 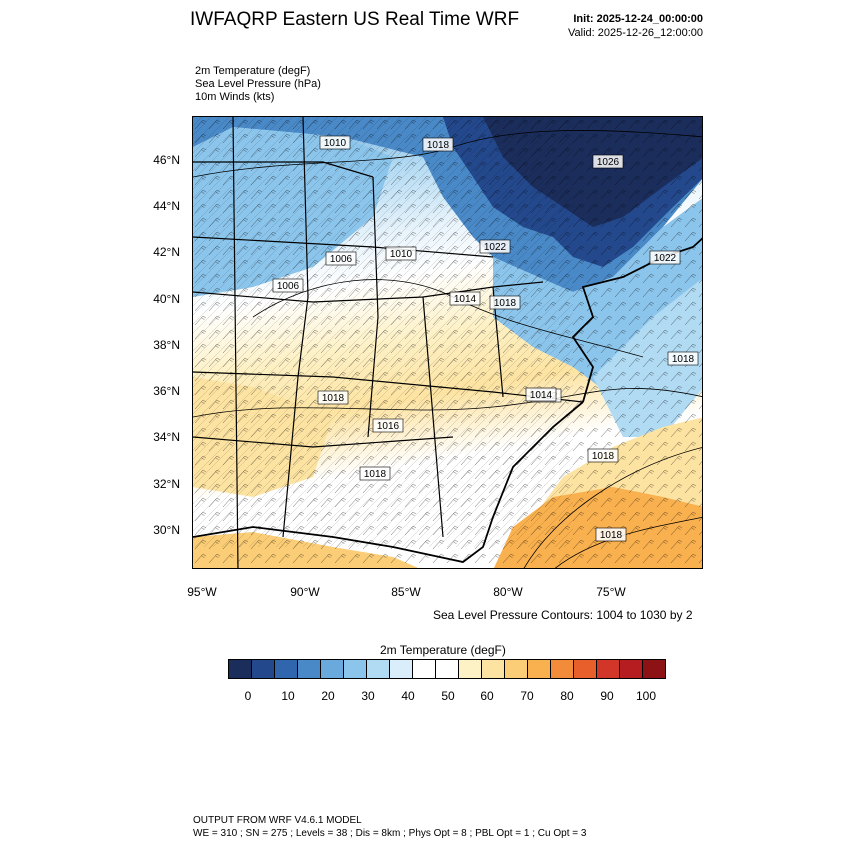 I want to click on lat-label: 32°N, so click(x=166, y=484).